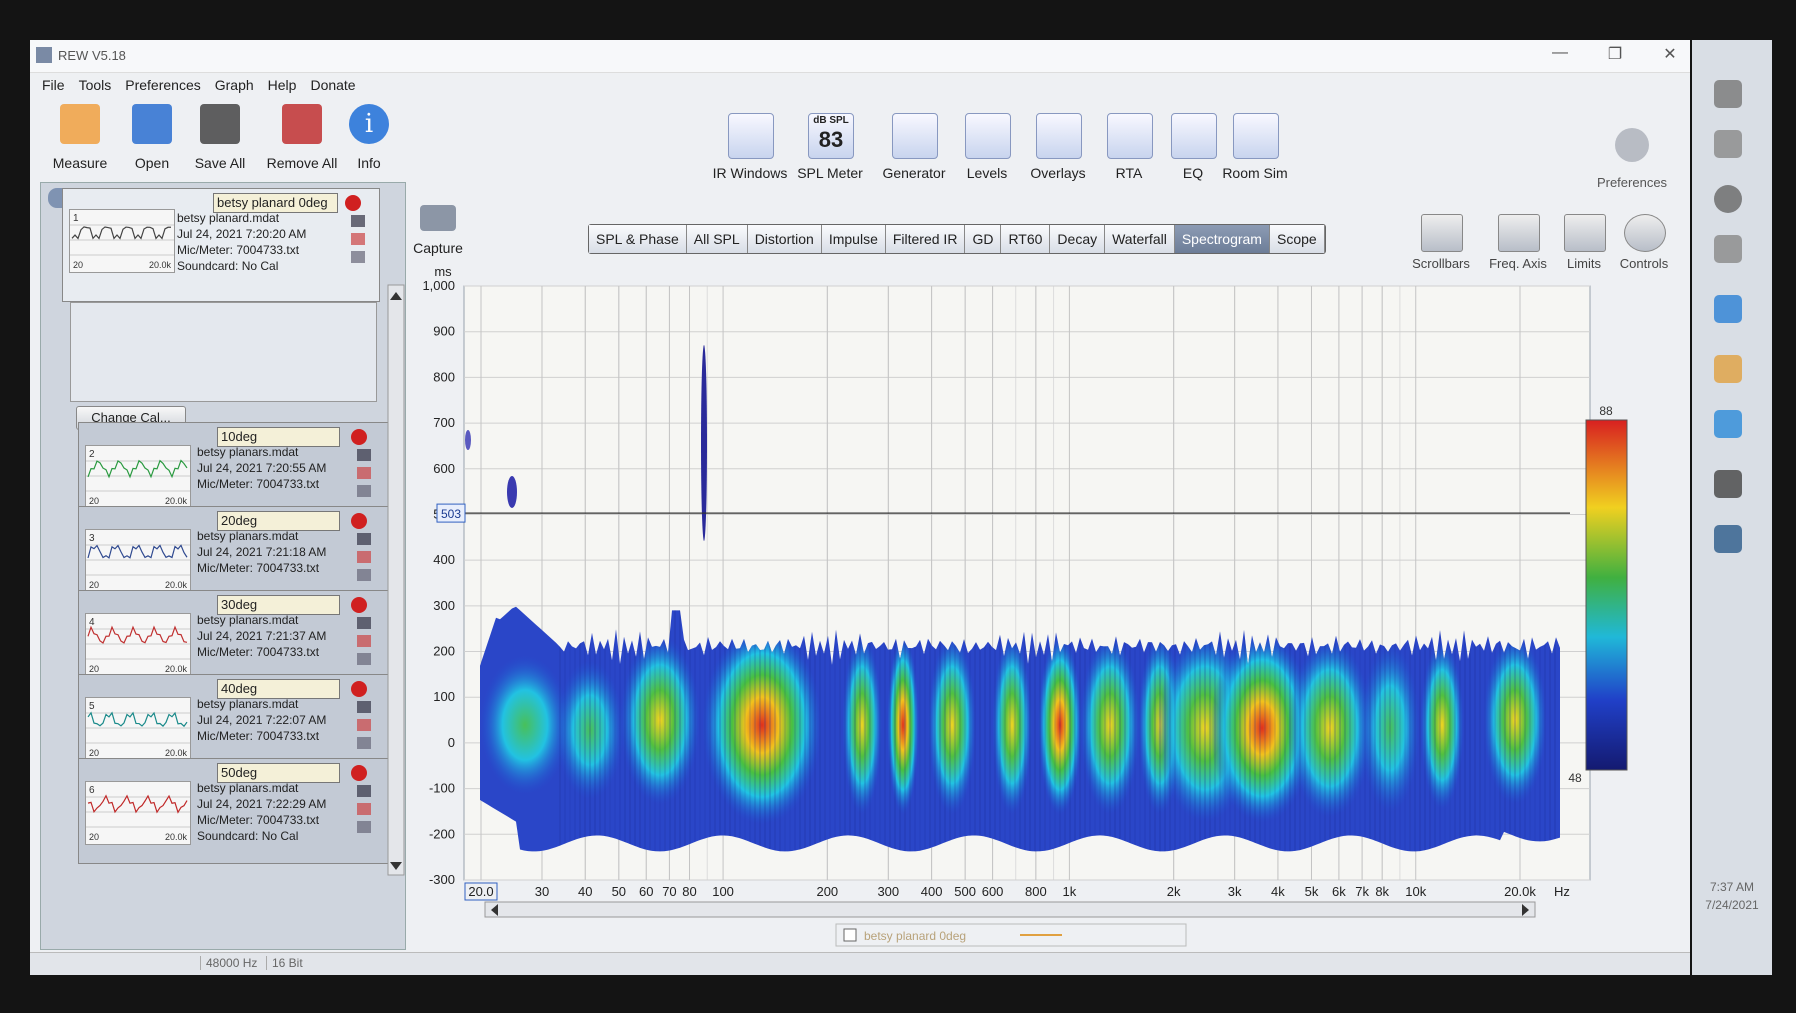  What do you see at coordinates (638, 239) in the screenshot?
I see `graph-tab: SPL & Phase` at bounding box center [638, 239].